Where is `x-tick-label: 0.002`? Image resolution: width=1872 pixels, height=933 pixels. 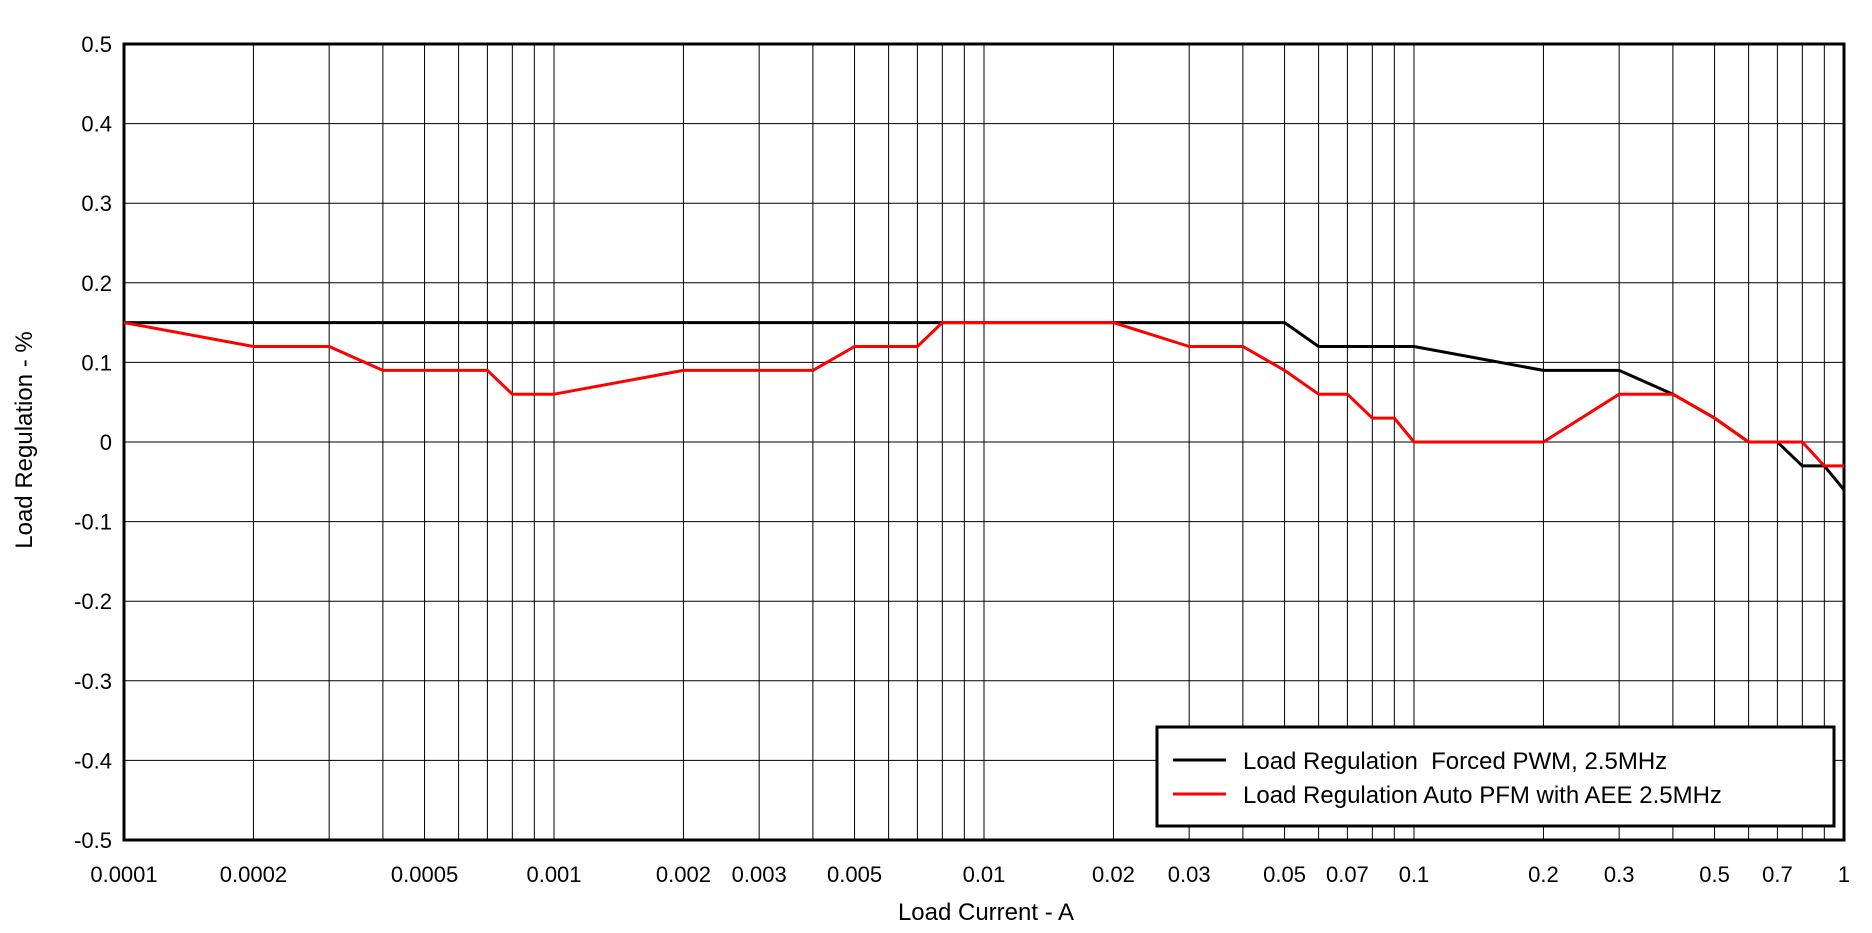
x-tick-label: 0.002 is located at coordinates (683, 874).